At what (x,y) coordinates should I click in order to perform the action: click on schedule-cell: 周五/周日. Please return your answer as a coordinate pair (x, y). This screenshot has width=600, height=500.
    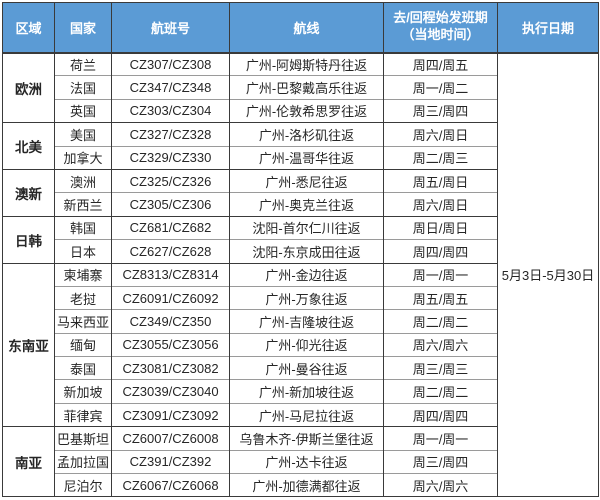
    Looking at the image, I should click on (440, 180).